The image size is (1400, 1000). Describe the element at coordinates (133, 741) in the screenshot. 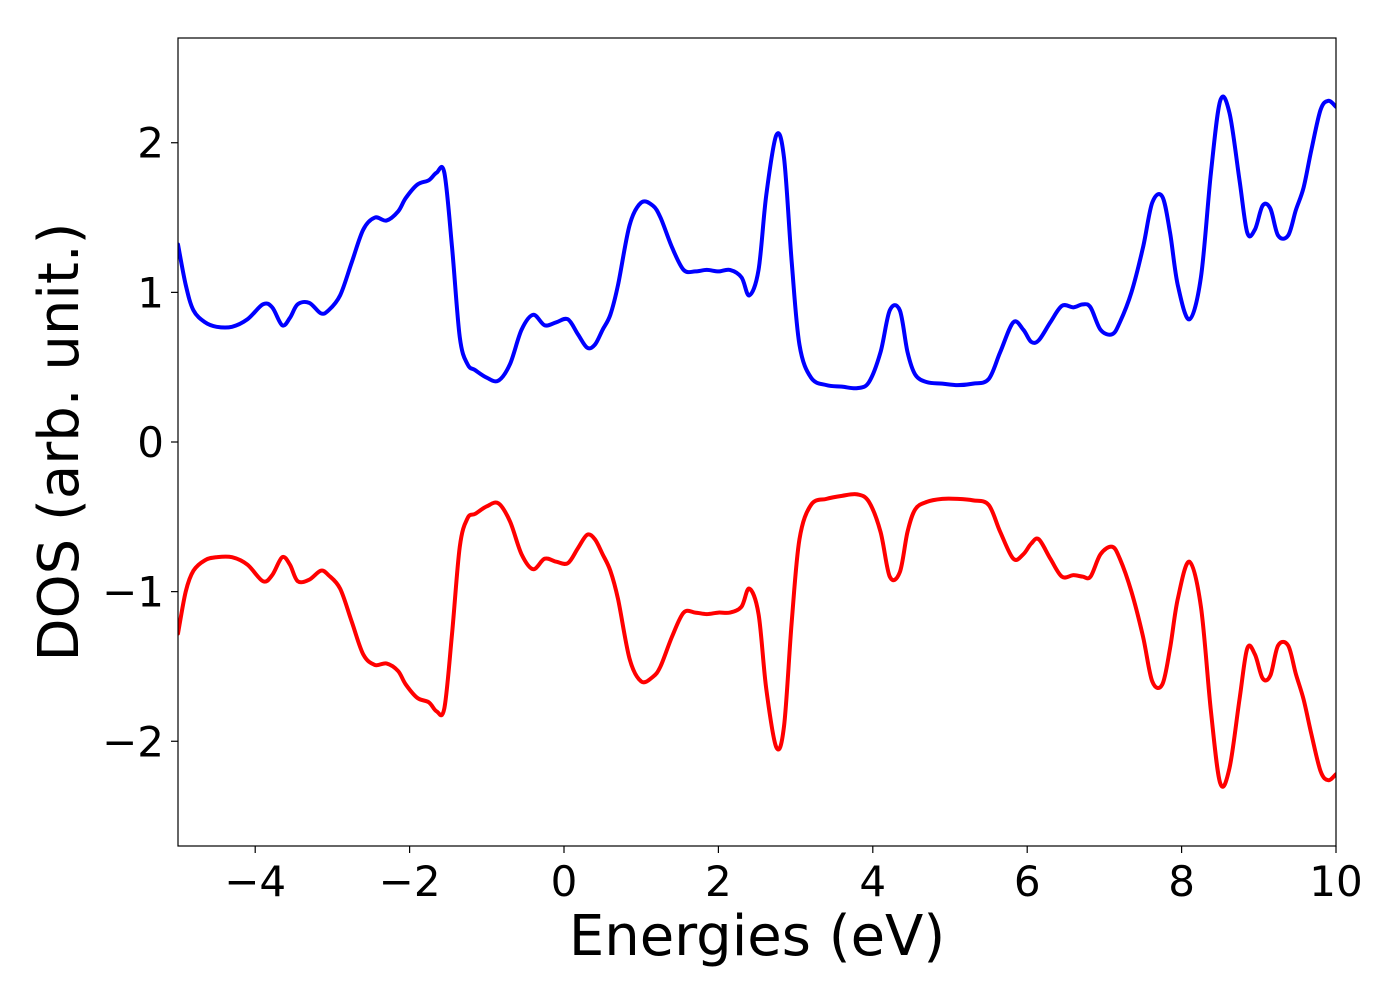

I see `y-tick-label: −2` at that location.